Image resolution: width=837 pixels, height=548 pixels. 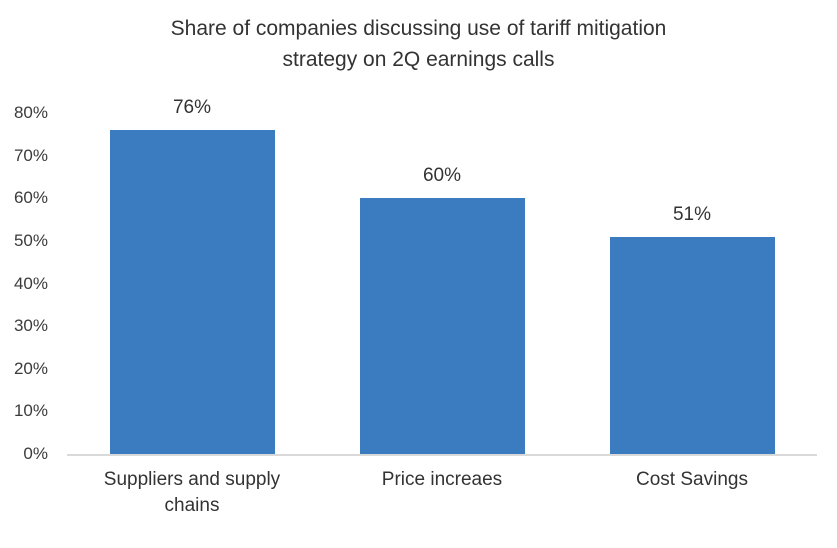 I want to click on x-axis-line, so click(x=442, y=455).